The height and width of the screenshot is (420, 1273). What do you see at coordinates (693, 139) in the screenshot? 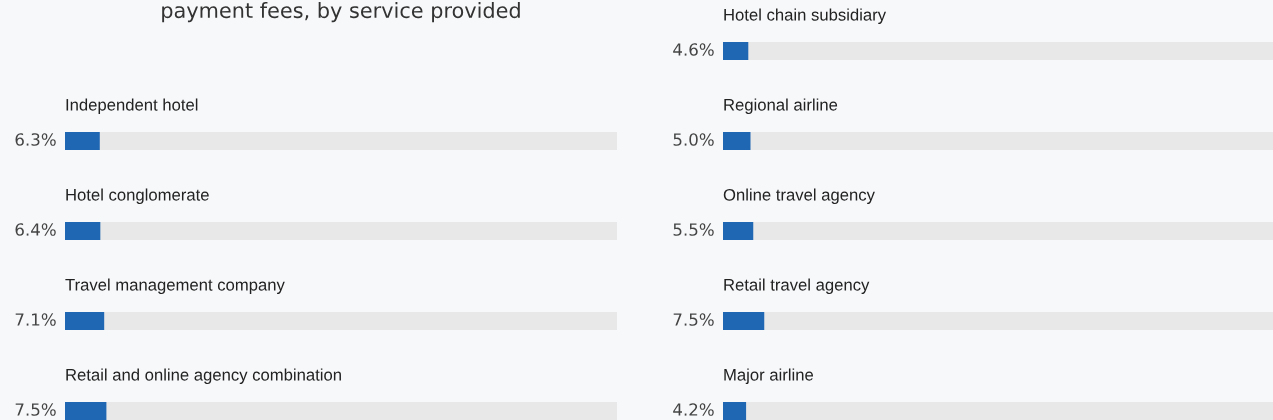
I see `data-label: 5.0%` at bounding box center [693, 139].